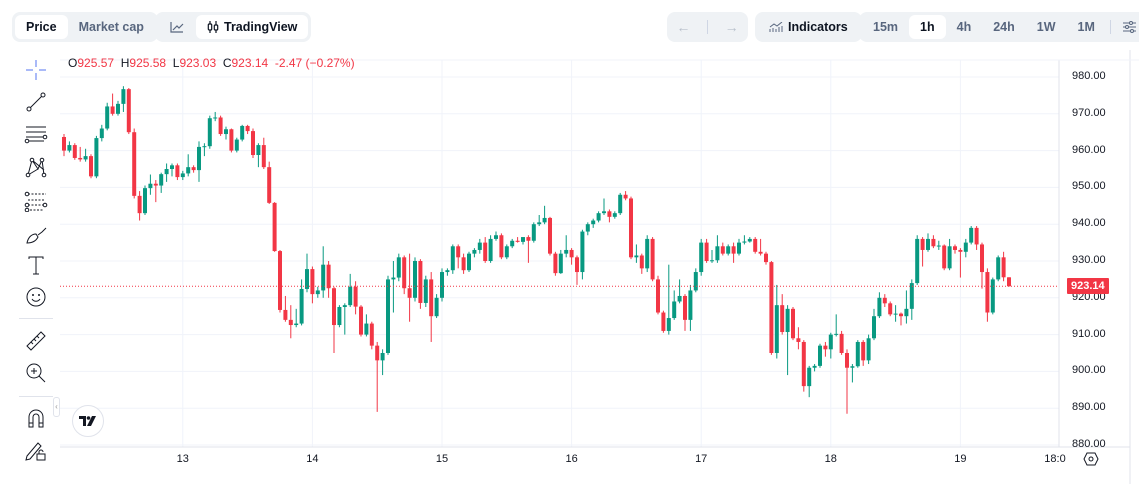 The image size is (1139, 484). Describe the element at coordinates (36, 235) in the screenshot. I see `brush-tool` at that location.